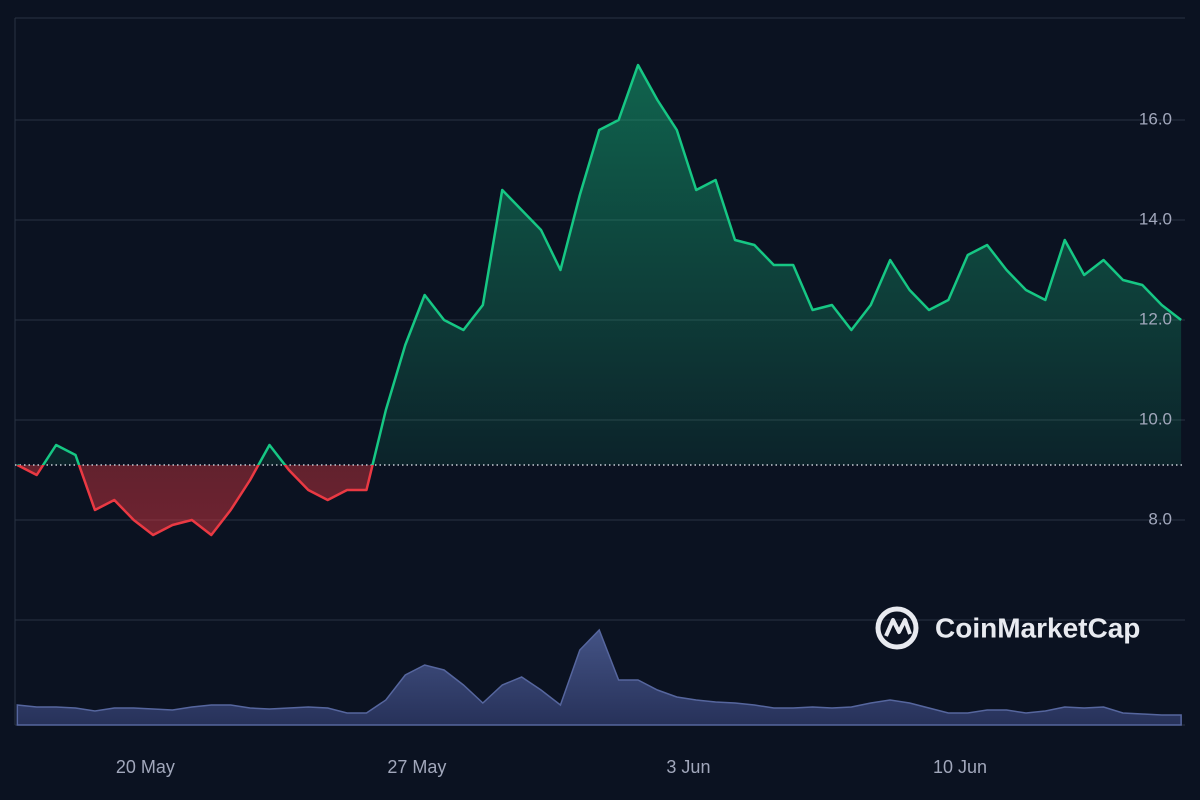 This screenshot has height=800, width=1200. What do you see at coordinates (960, 767) in the screenshot?
I see `x-tick-label: 10 Jun` at bounding box center [960, 767].